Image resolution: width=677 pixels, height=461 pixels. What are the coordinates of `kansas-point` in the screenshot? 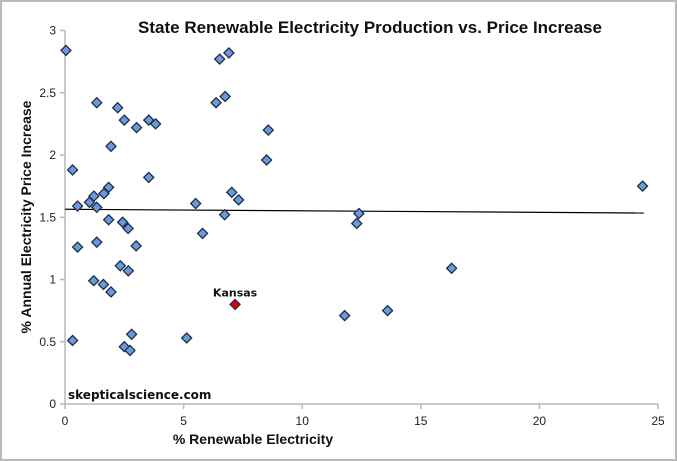 It's located at (235, 304).